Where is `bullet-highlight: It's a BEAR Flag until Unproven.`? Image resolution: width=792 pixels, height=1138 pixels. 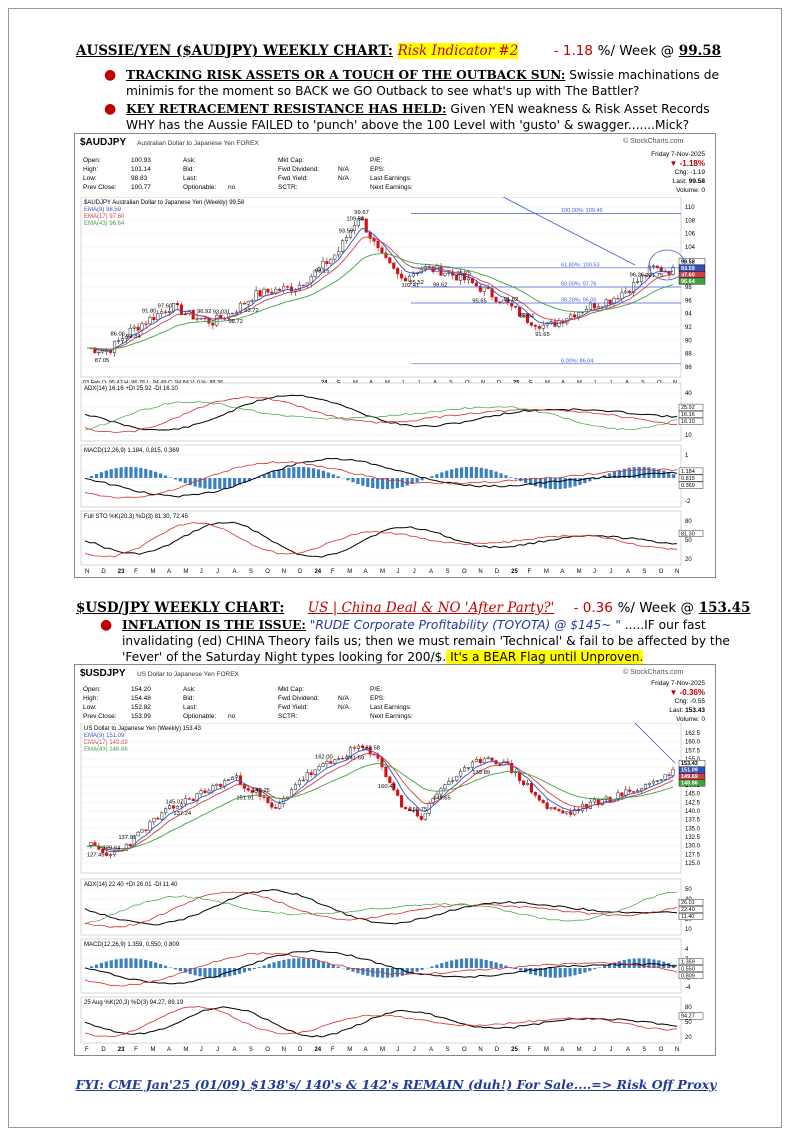 bullet-highlight: It's a BEAR Flag until Unproven. is located at coordinates (545, 657).